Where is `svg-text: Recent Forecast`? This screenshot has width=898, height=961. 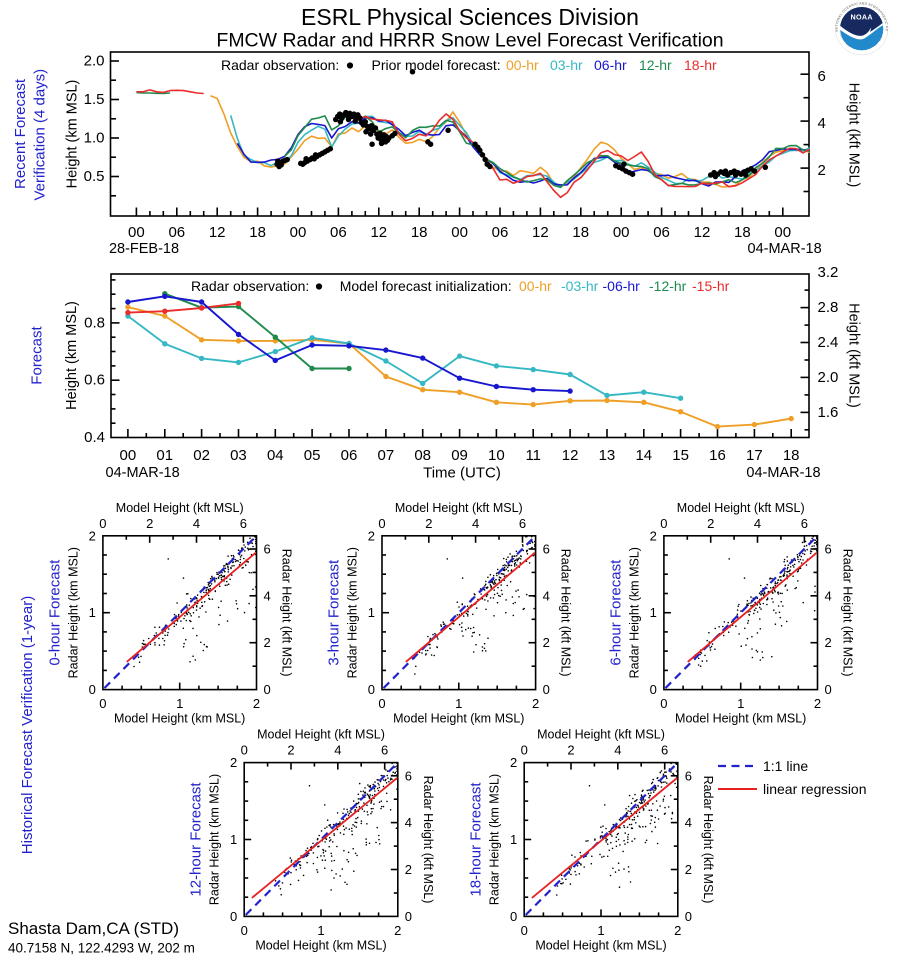
svg-text: Recent Forecast is located at coordinates (20, 133).